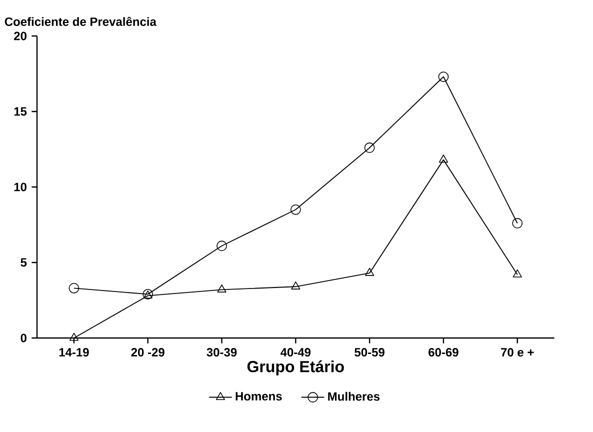 The width and height of the screenshot is (593, 432). What do you see at coordinates (147, 352) in the screenshot?
I see `x-tick-label: 20 -29` at bounding box center [147, 352].